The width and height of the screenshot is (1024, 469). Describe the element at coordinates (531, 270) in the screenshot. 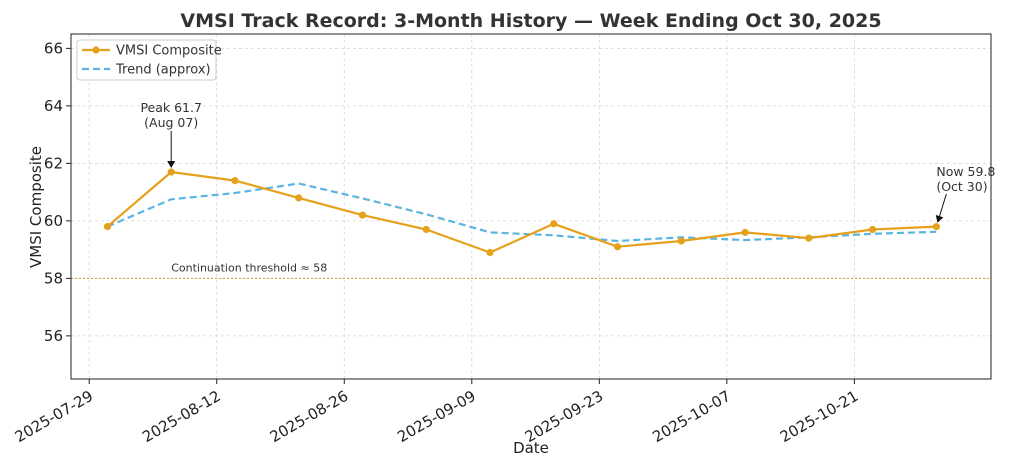

I see `threshold-line-group: Continuation threshold ≈ 58` at that location.